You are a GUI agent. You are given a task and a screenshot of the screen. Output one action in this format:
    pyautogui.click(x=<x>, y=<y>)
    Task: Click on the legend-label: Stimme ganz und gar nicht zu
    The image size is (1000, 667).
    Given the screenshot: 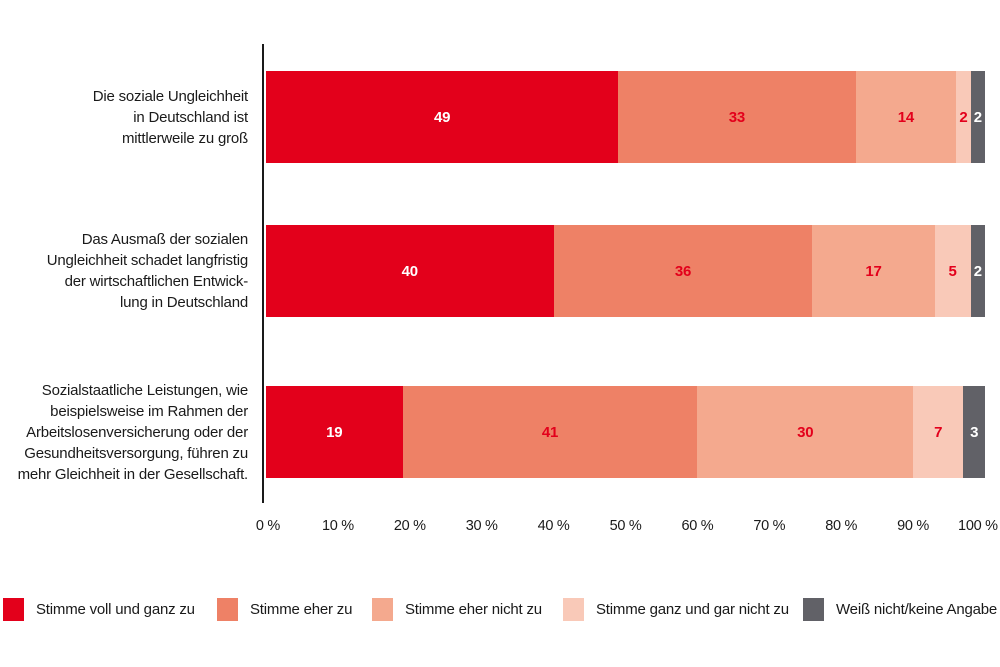 What is the action you would take?
    pyautogui.click(x=692, y=609)
    